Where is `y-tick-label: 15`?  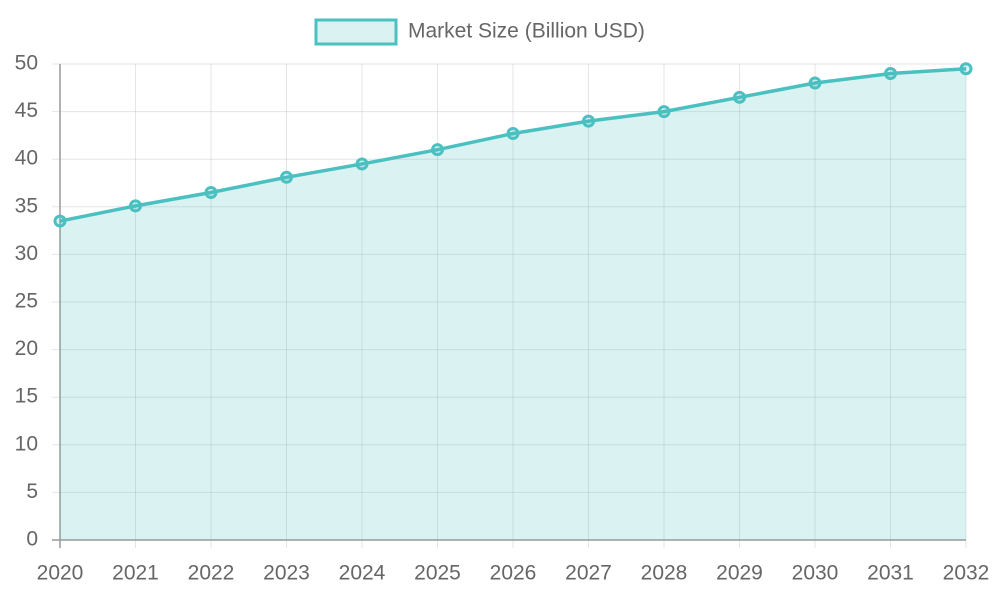
y-tick-label: 15 is located at coordinates (26, 396).